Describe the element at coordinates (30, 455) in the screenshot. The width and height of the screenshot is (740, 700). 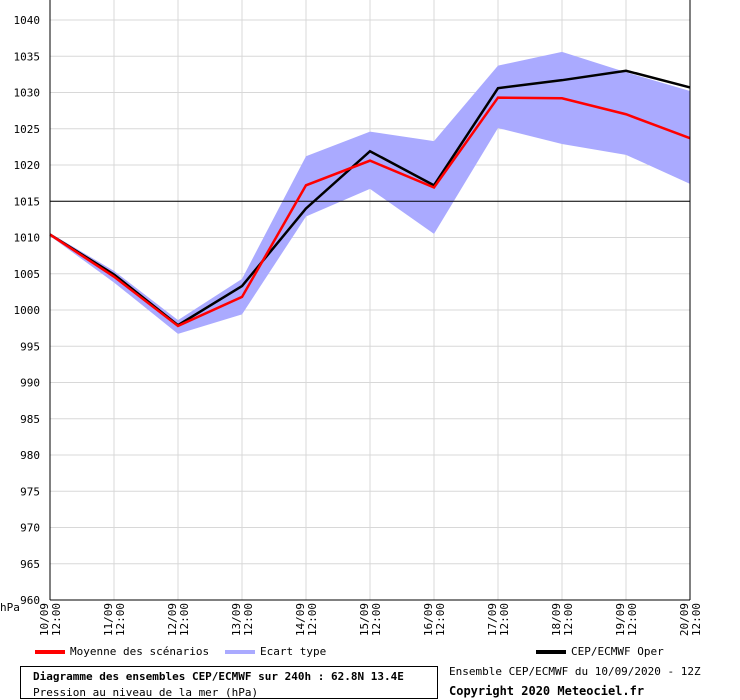
I see `y-tick-label: 980` at that location.